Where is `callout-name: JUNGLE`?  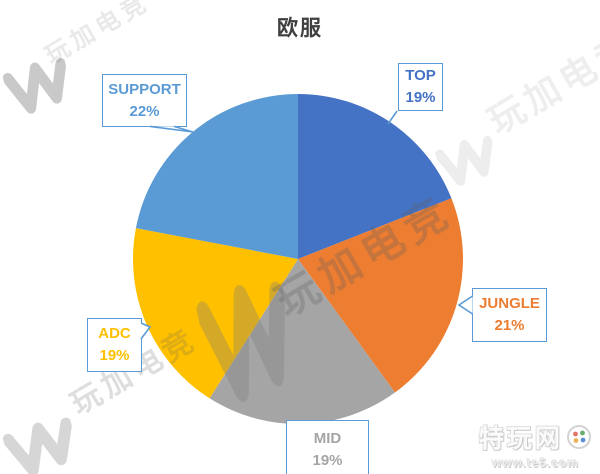 callout-name: JUNGLE is located at coordinates (509, 304).